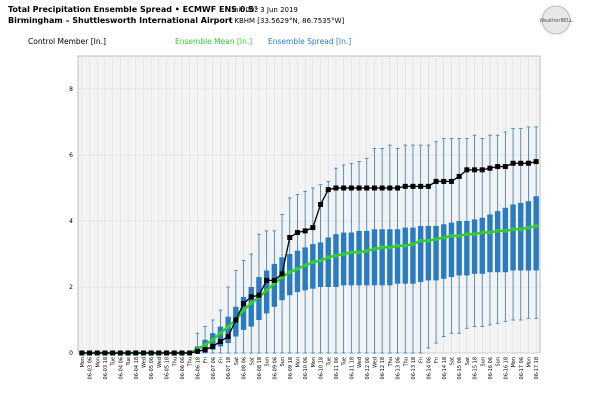 Image resolution: width=600 pixels, height=402 pixels. I want to click on x-tick-label: Sun, so click(483, 362).